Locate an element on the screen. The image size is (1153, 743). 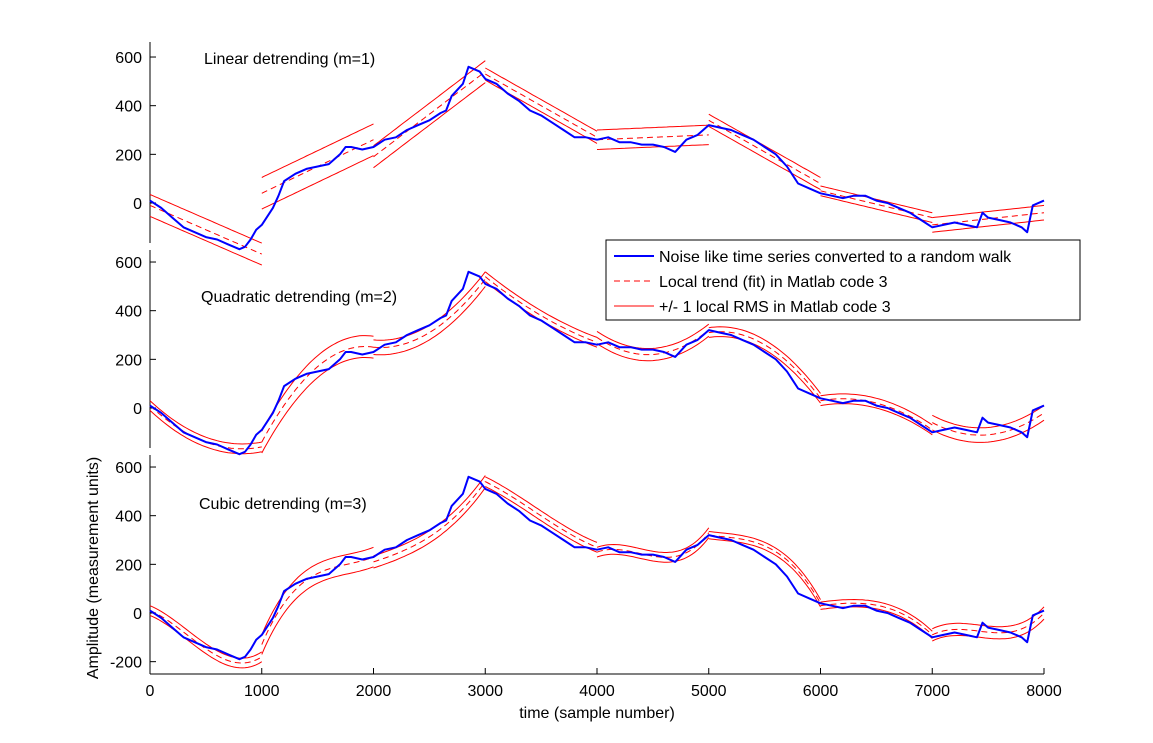
x-tick-label: 4000 is located at coordinates (597, 691).